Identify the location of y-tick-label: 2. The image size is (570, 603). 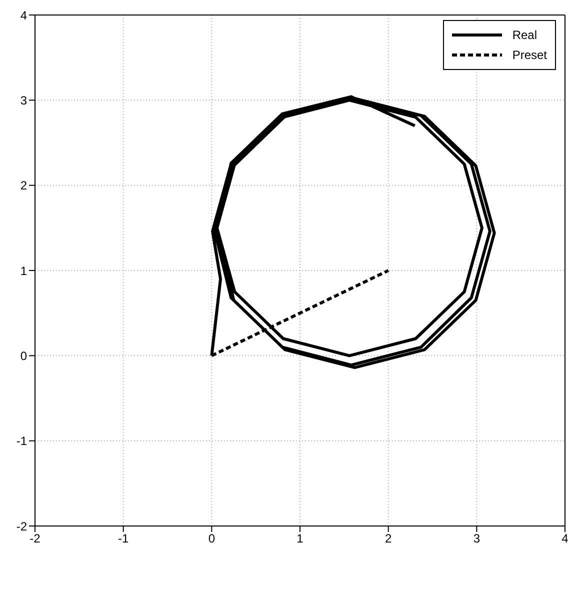
(24, 185).